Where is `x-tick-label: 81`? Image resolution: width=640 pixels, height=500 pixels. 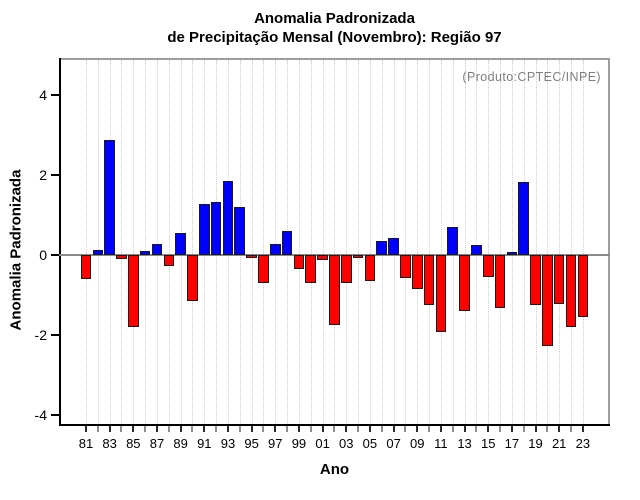
x-tick-label: 81 is located at coordinates (86, 443).